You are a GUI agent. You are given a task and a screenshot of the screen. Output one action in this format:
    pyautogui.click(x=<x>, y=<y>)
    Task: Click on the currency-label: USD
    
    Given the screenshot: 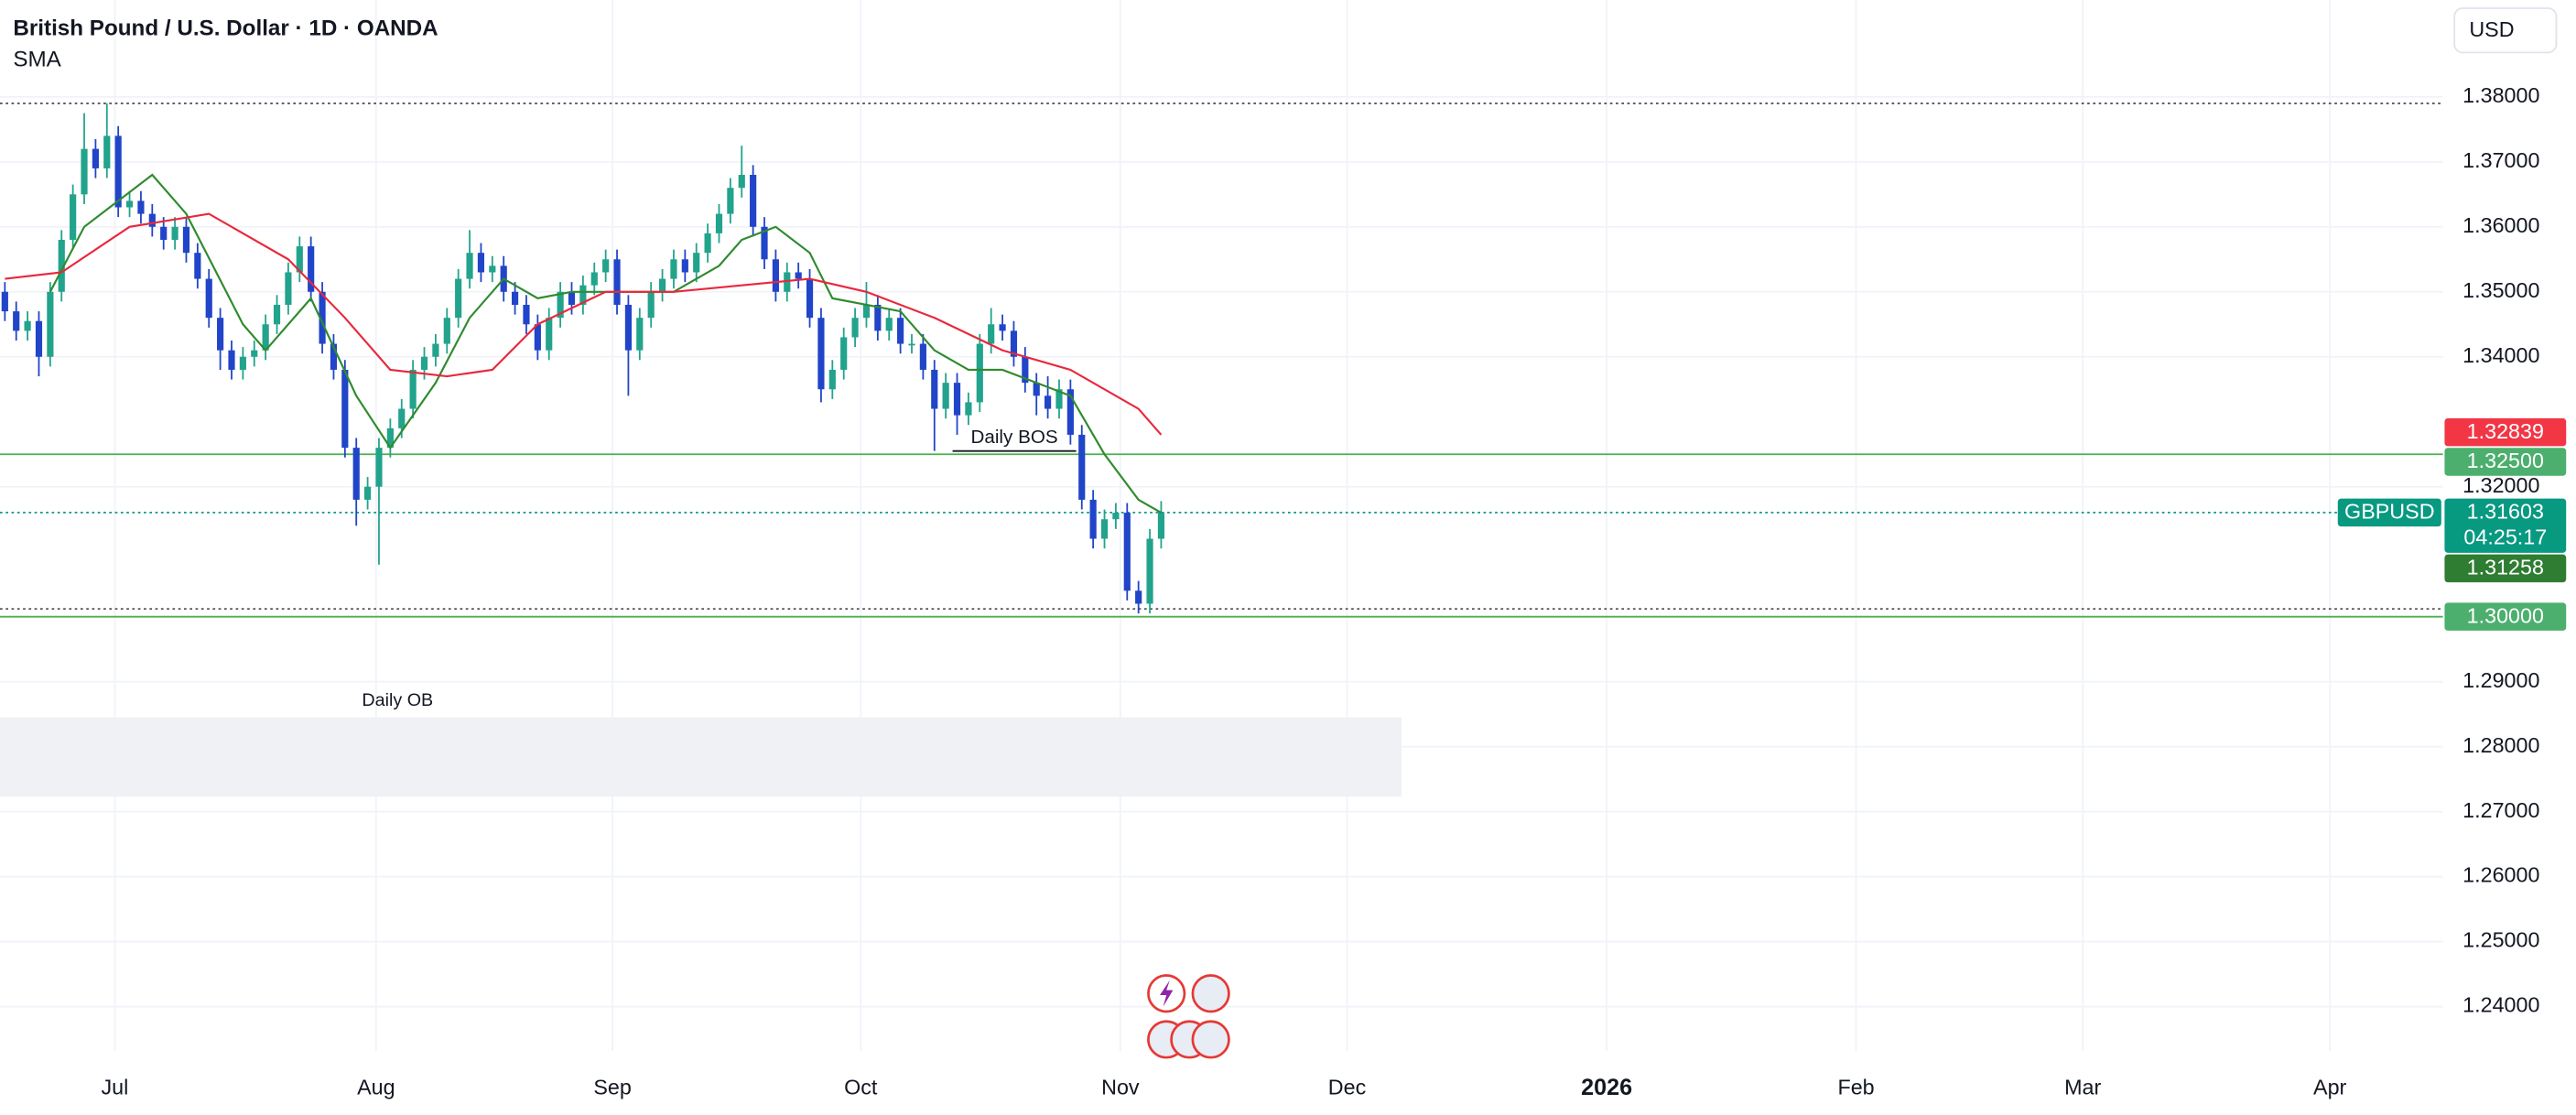 What is the action you would take?
    pyautogui.click(x=2492, y=29)
    